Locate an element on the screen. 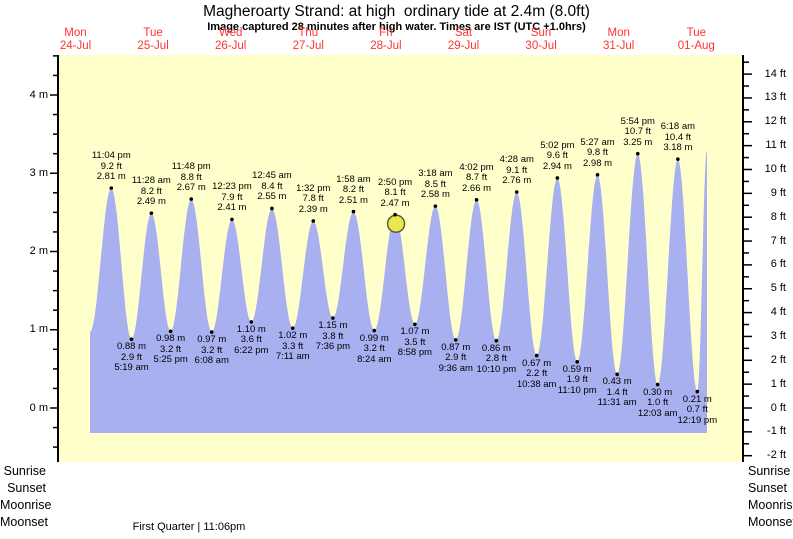 The width and height of the screenshot is (793, 539). y-tick-label-m: 1 m is located at coordinates (38, 329).